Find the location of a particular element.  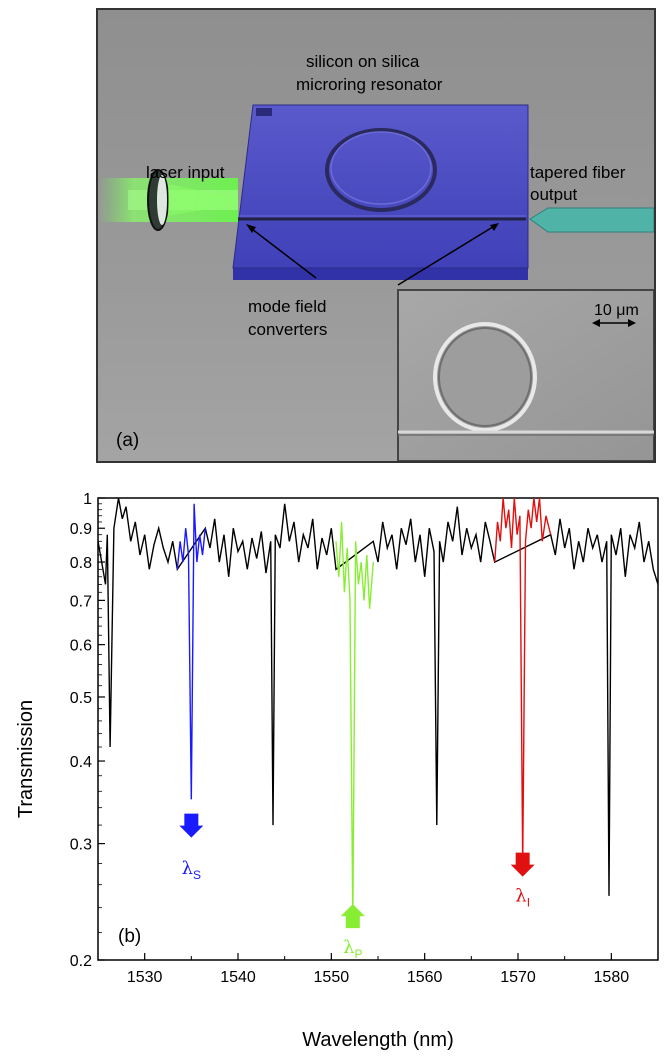

converter-label-line2: converters is located at coordinates (287, 329).